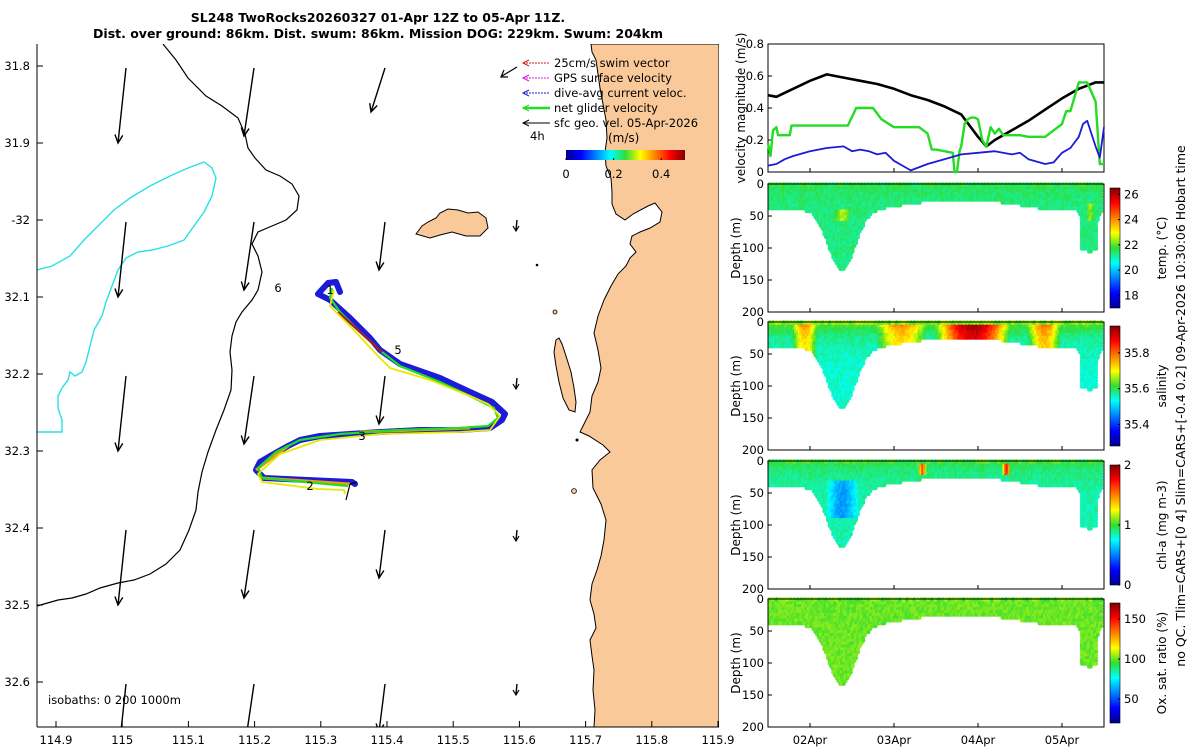  Describe the element at coordinates (756, 354) in the screenshot. I see `section-y-tick-label: 50` at that location.